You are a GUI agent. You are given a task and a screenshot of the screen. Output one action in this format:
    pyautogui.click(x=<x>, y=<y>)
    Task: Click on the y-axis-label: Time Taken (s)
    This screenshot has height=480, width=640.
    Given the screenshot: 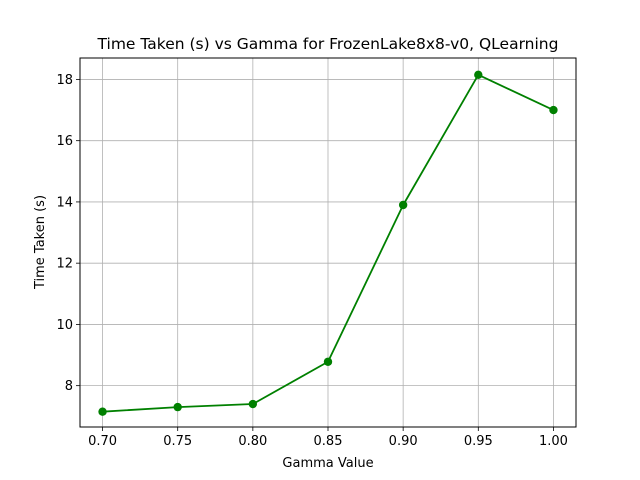 What is the action you would take?
    pyautogui.click(x=40, y=242)
    